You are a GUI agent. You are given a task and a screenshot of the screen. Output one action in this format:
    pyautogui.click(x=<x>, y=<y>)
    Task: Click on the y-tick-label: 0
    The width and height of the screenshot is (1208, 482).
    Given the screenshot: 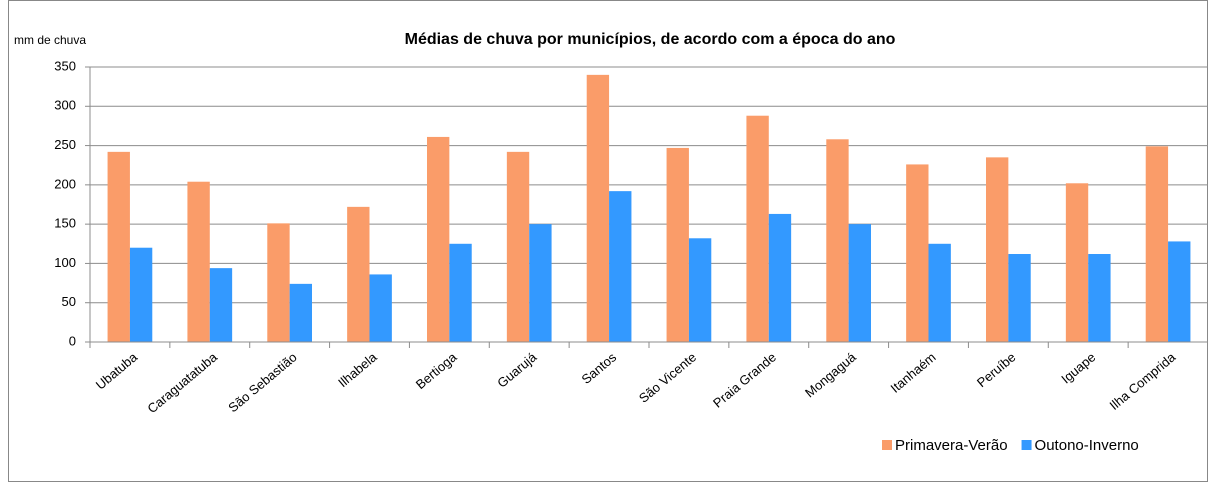 What is the action you would take?
    pyautogui.click(x=72, y=340)
    